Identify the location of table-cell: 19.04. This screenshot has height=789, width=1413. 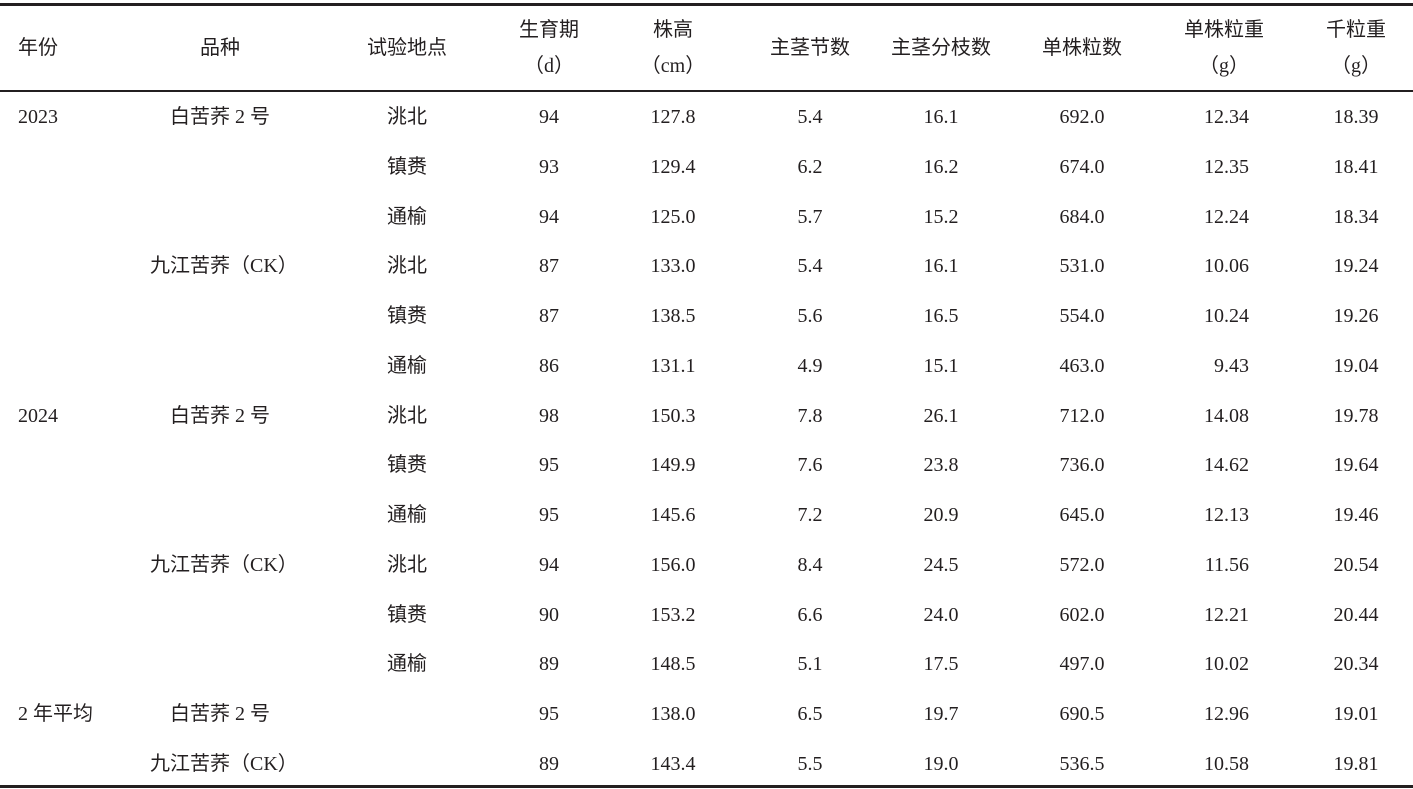
(1356, 365).